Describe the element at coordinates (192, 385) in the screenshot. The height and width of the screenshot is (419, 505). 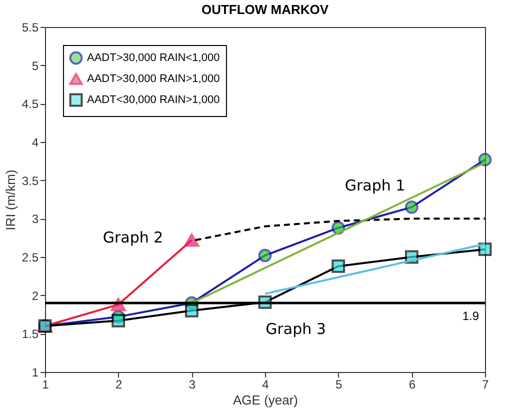
I see `x-tick-label: 3` at that location.